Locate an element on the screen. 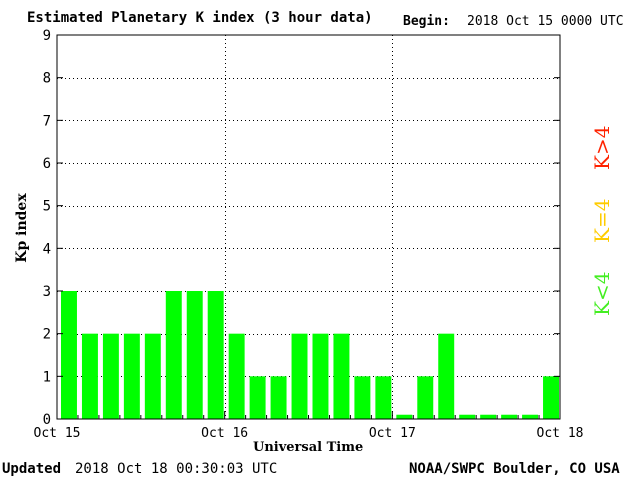 Image resolution: width=640 pixels, height=480 pixels. x-tick-label-0: Oct 15 is located at coordinates (57, 433).